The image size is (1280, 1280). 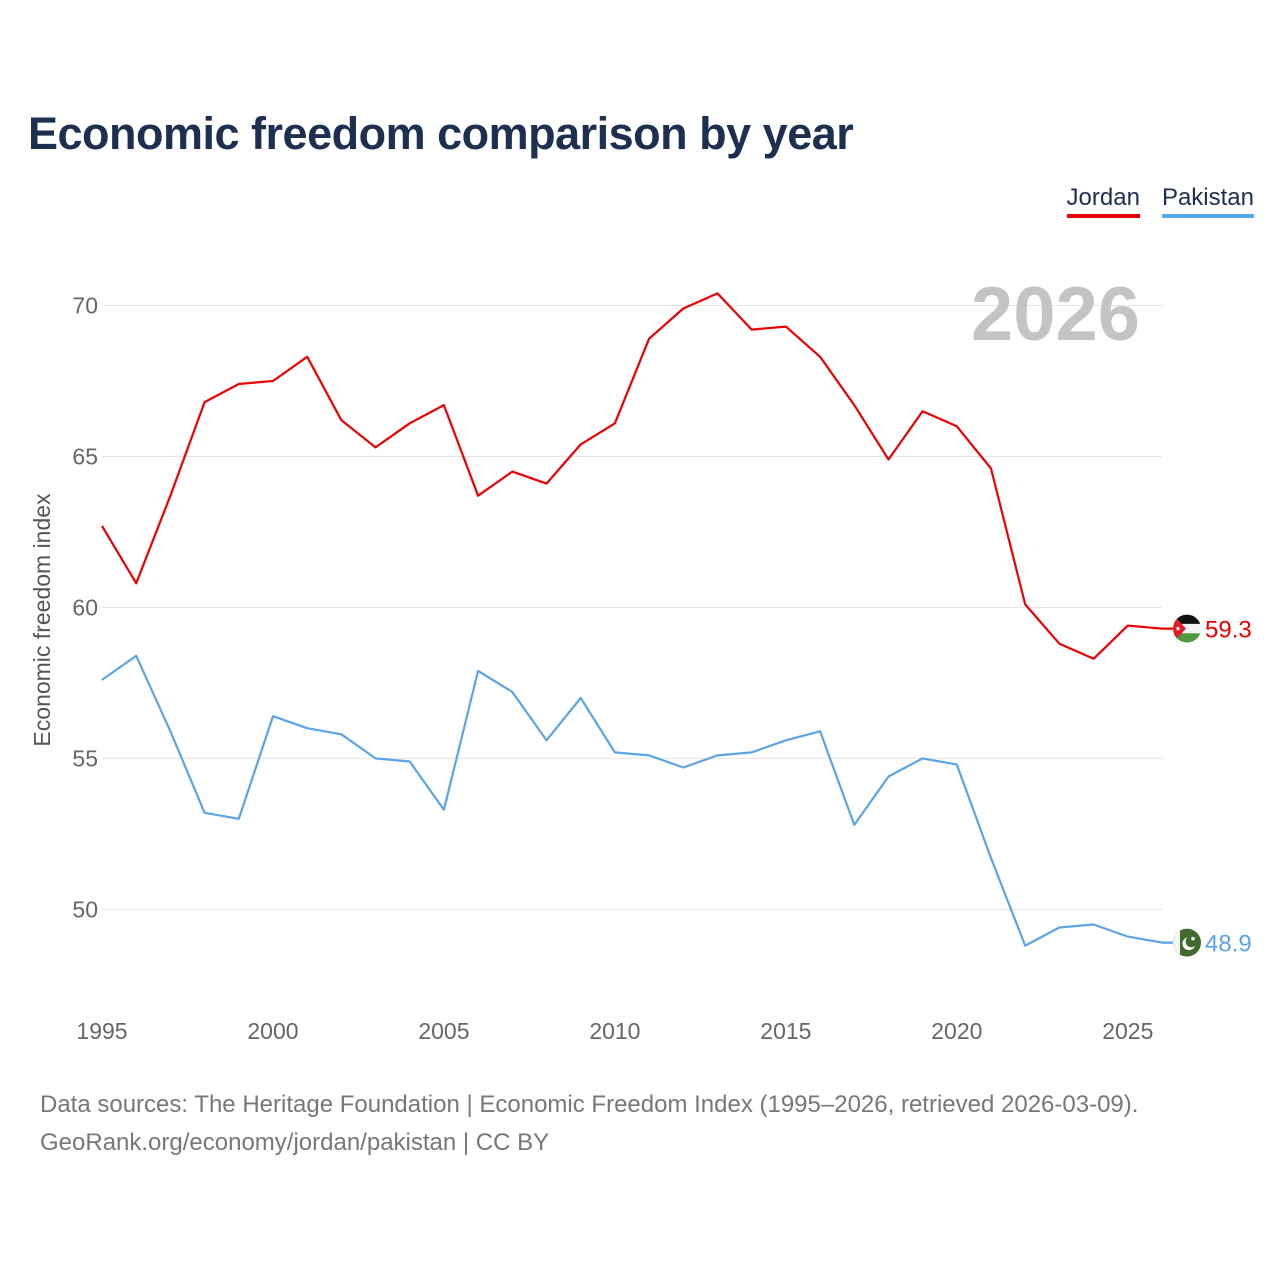 What do you see at coordinates (42, 620) in the screenshot?
I see `y-axis-title: Economic freedom index` at bounding box center [42, 620].